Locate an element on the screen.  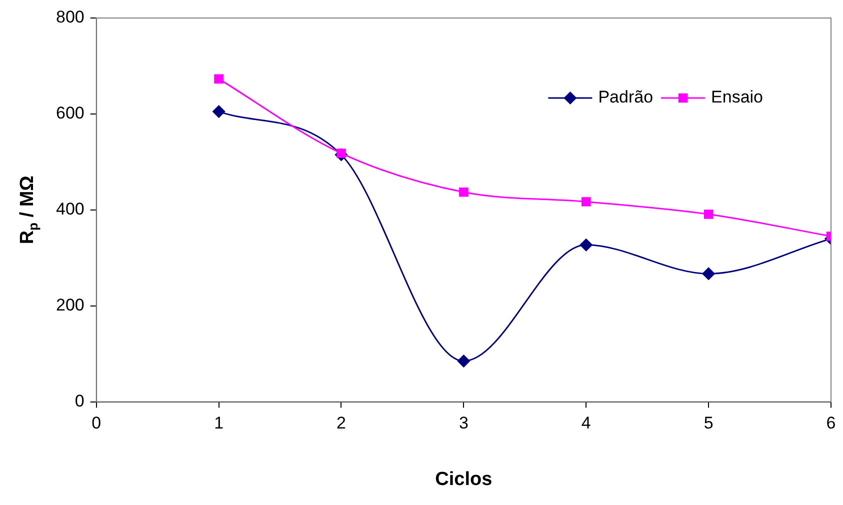
x-tick-label: 2 is located at coordinates (341, 423).